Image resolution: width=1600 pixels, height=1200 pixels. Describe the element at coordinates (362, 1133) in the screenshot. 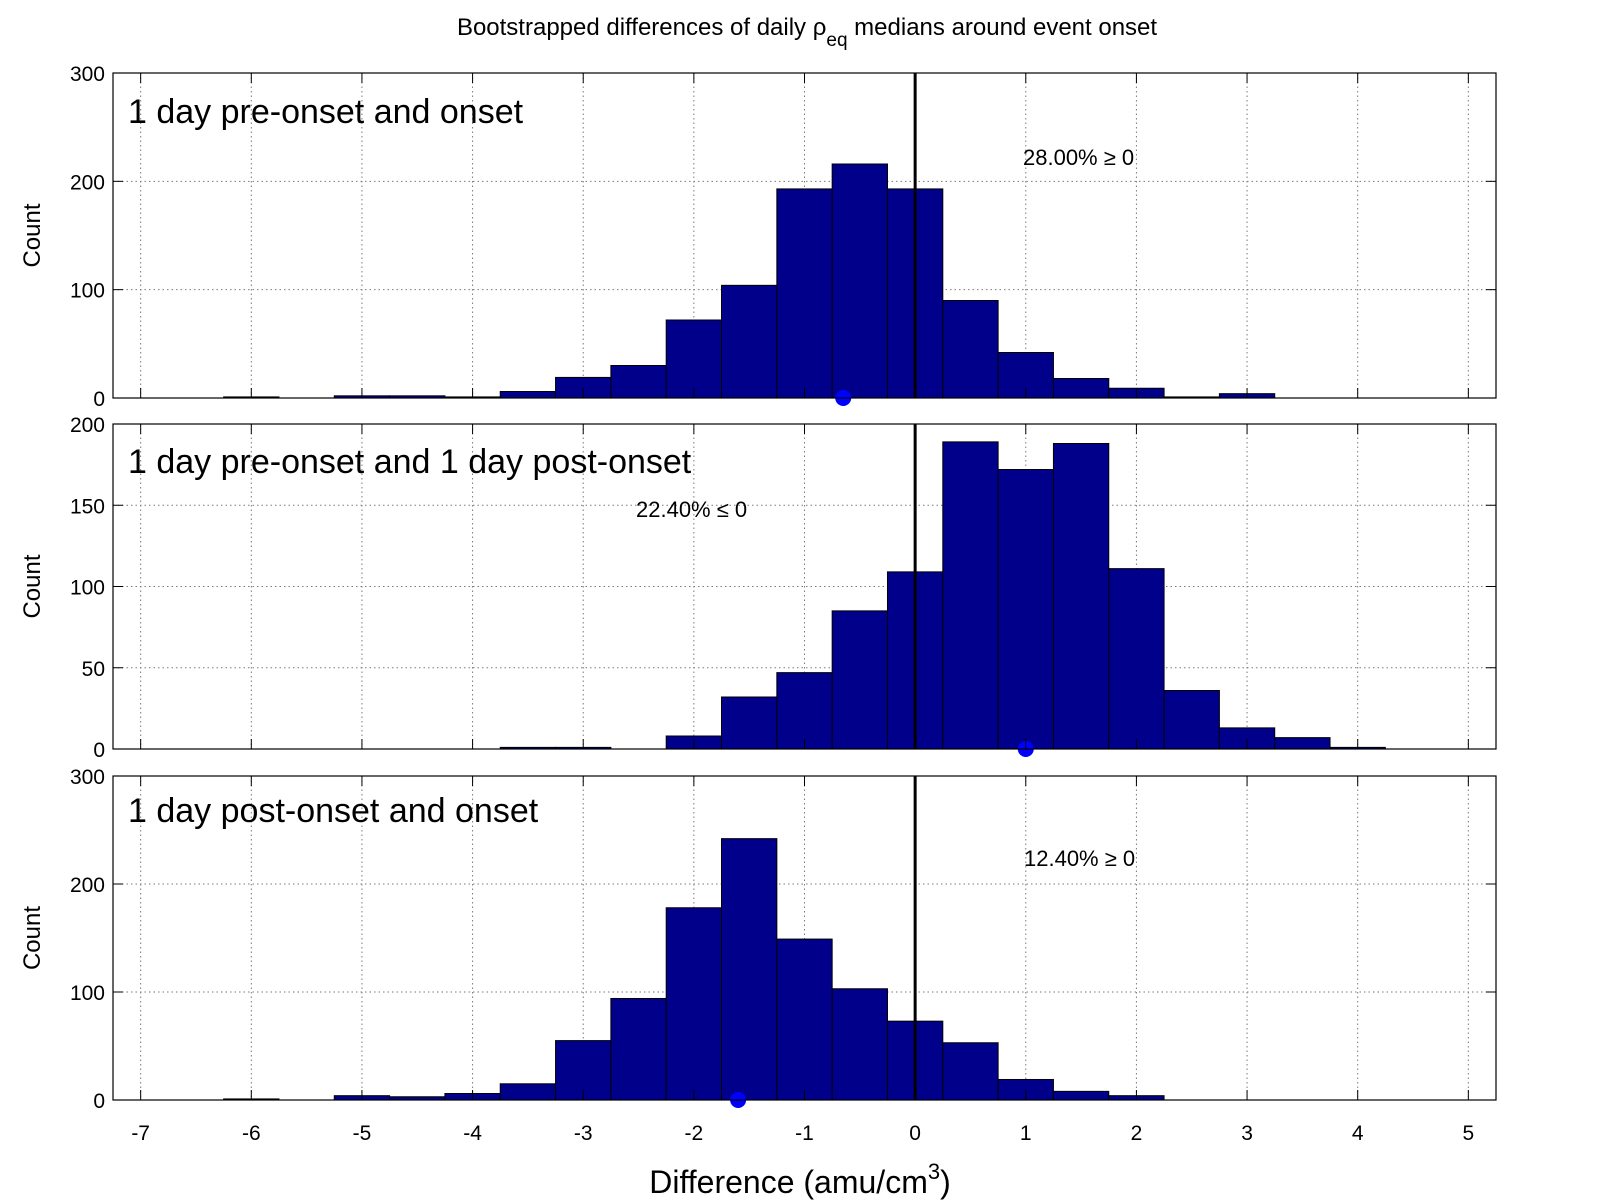

I see `x-tick-label: -5` at that location.